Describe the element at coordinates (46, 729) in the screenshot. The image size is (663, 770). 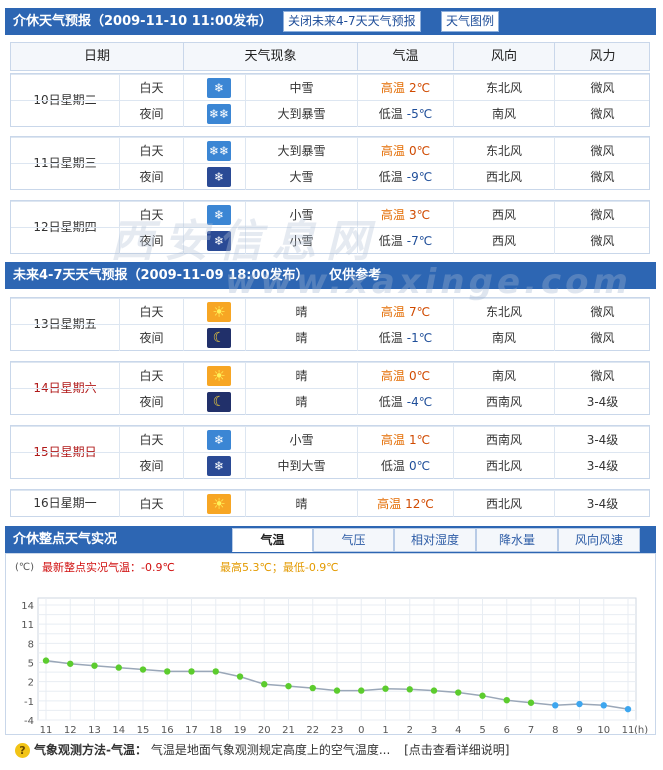
I see `x-tick-label: 11` at that location.